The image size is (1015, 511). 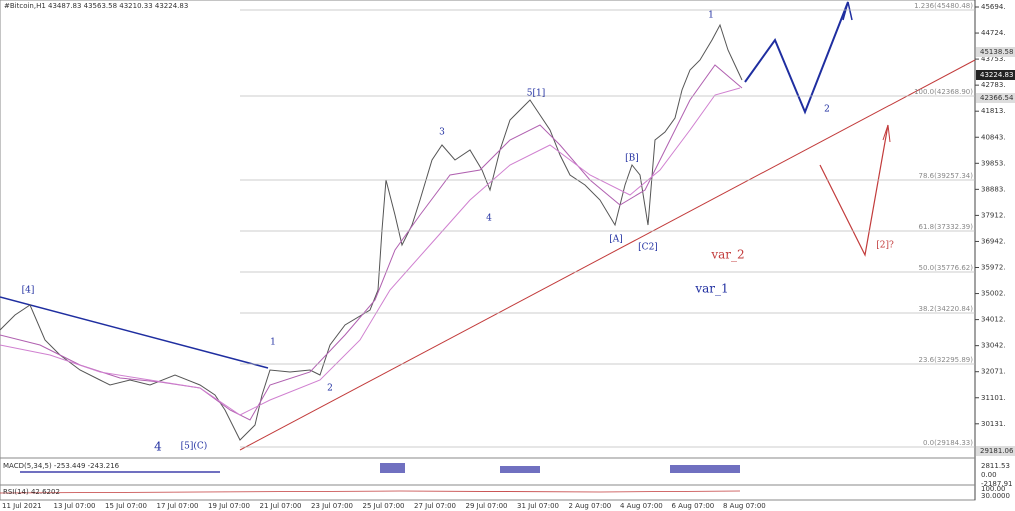 What do you see at coordinates (380, 468) in the screenshot?
I see `macd-histogram` at bounding box center [380, 468].